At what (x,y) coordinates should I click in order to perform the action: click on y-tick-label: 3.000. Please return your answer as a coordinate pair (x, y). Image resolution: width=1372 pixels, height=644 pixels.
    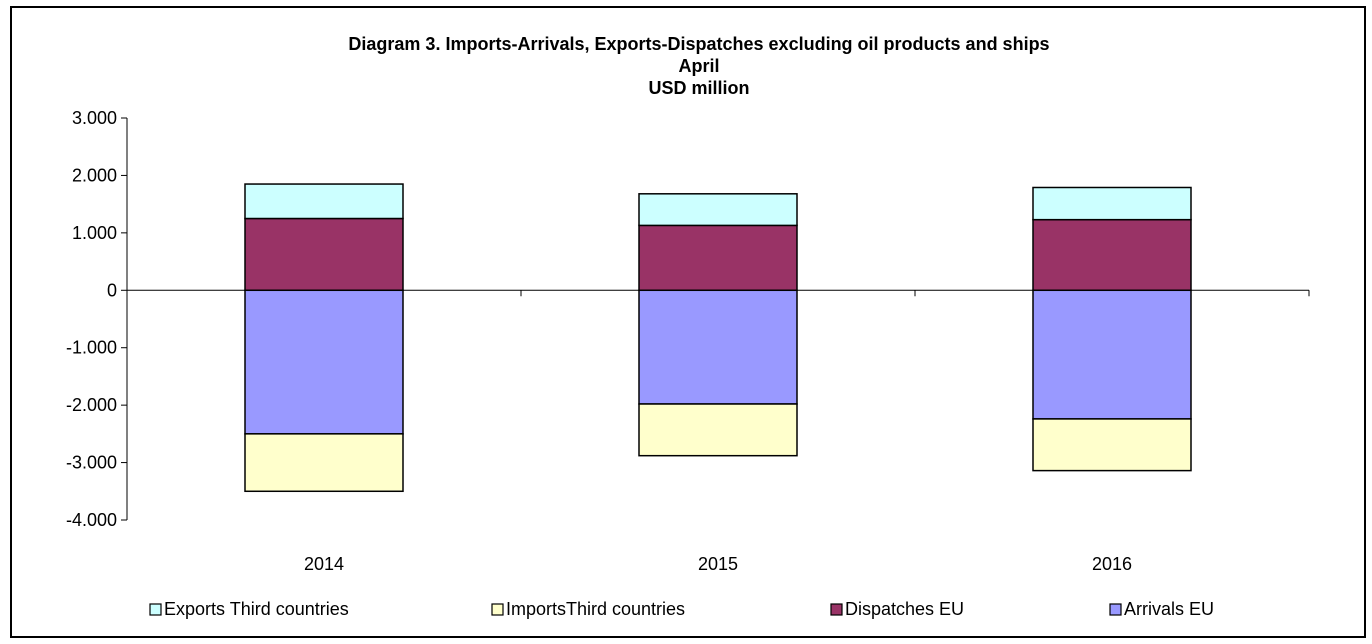
    Looking at the image, I should click on (94, 118).